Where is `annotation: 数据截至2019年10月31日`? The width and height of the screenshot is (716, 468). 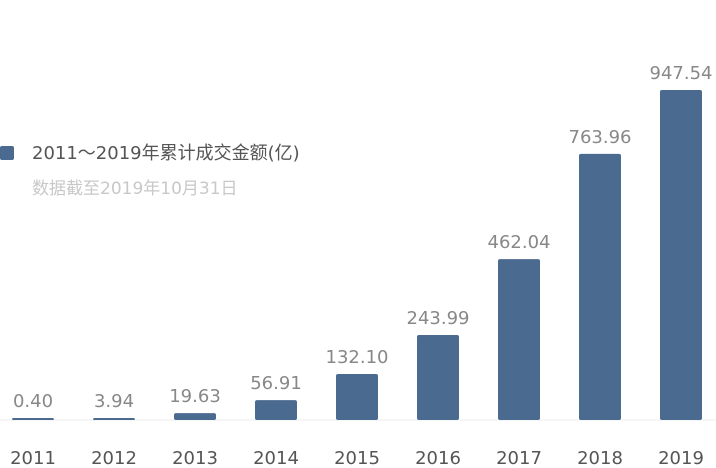 annotation: 数据截至2019年10月31日 is located at coordinates (135, 189).